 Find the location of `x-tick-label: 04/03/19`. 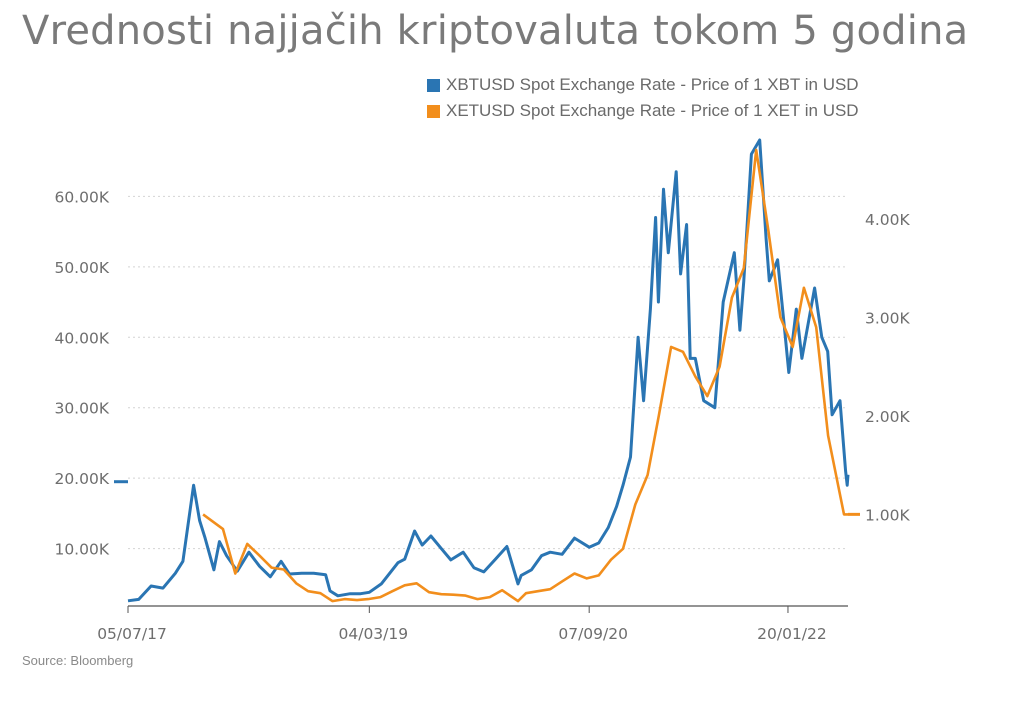

x-tick-label: 04/03/19 is located at coordinates (374, 634).